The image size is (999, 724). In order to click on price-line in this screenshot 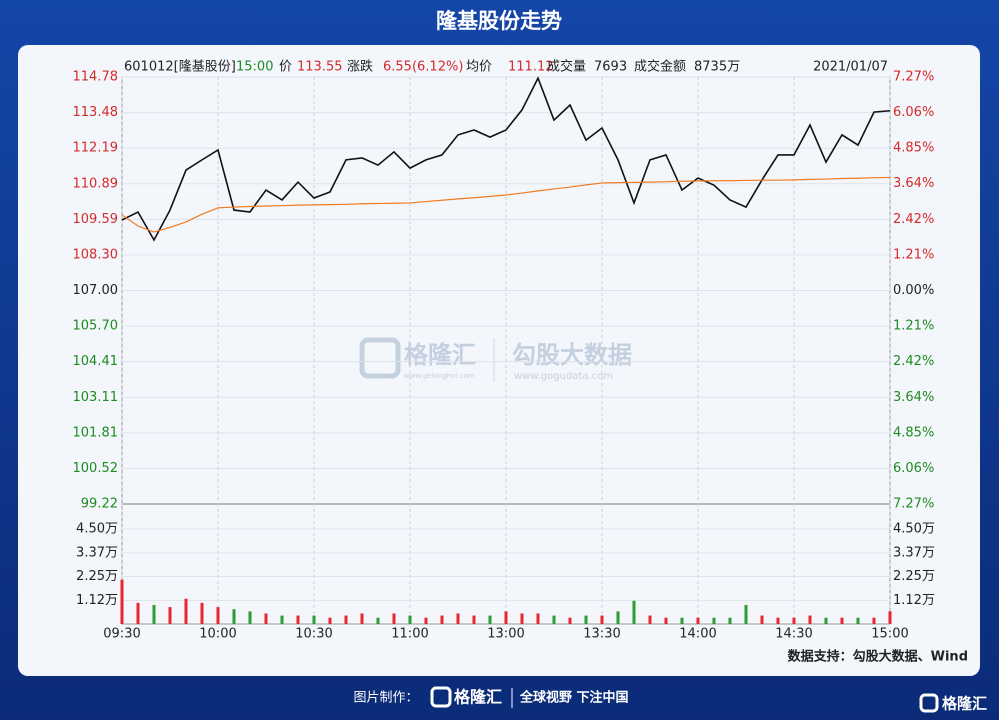, I will do `click(506, 204)`.